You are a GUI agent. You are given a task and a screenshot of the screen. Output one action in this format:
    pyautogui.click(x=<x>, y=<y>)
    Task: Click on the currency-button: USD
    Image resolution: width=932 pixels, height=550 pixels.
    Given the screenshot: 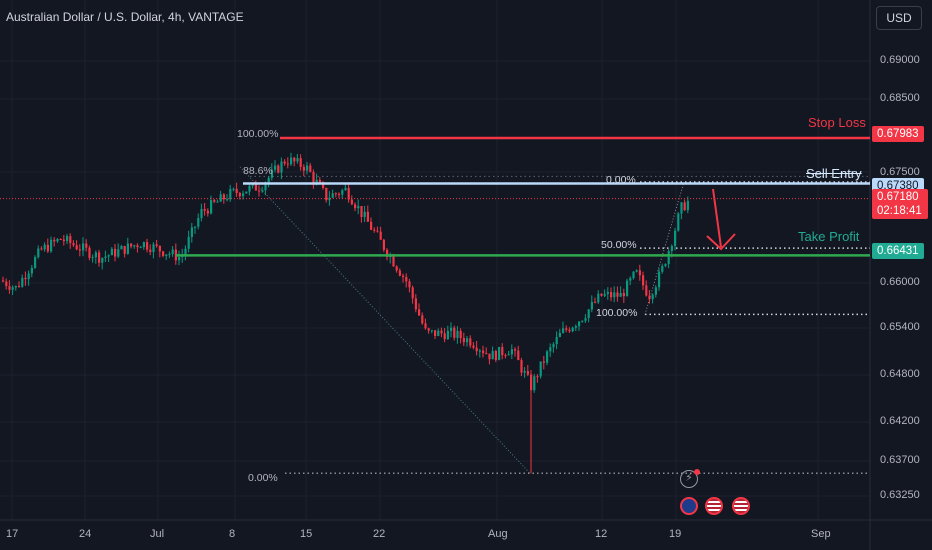 What is the action you would take?
    pyautogui.click(x=899, y=18)
    